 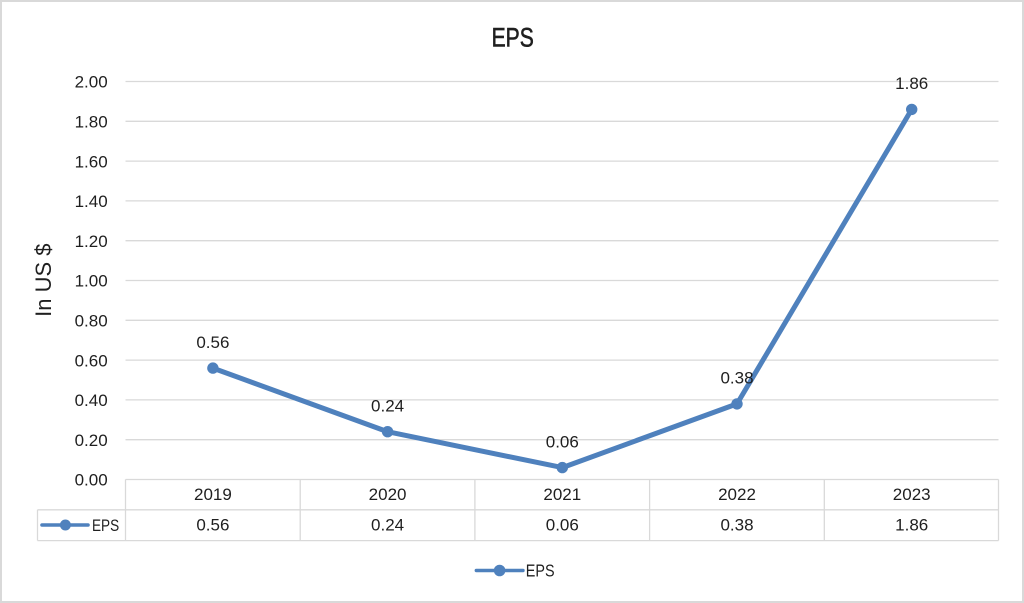 What do you see at coordinates (213, 494) in the screenshot?
I see `svg-text: 2019` at bounding box center [213, 494].